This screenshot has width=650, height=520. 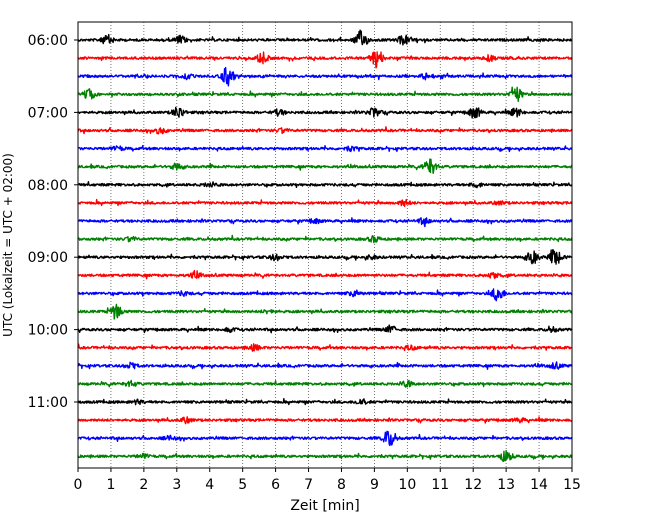 What do you see at coordinates (48, 258) in the screenshot?
I see `y-tick-label: 09:00` at bounding box center [48, 258].